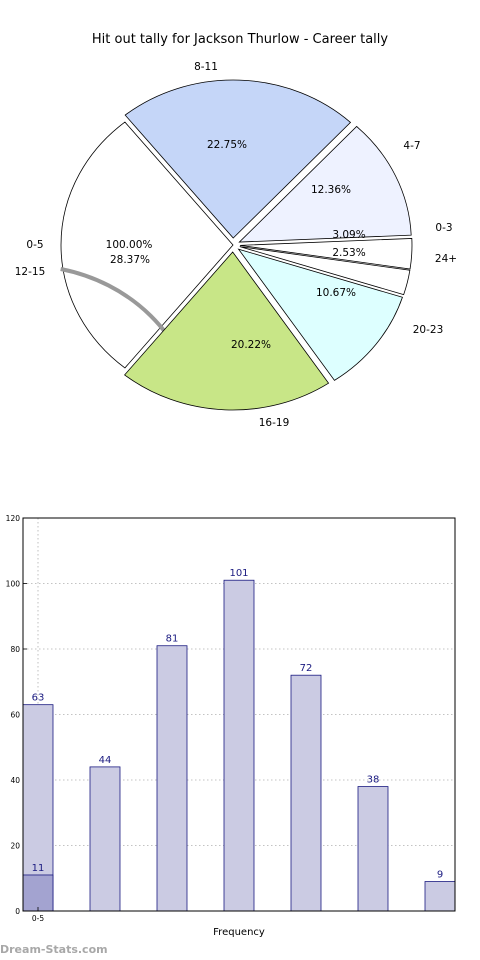  Describe the element at coordinates (38, 918) in the screenshot. I see `x-tick-label: 0-5` at that location.